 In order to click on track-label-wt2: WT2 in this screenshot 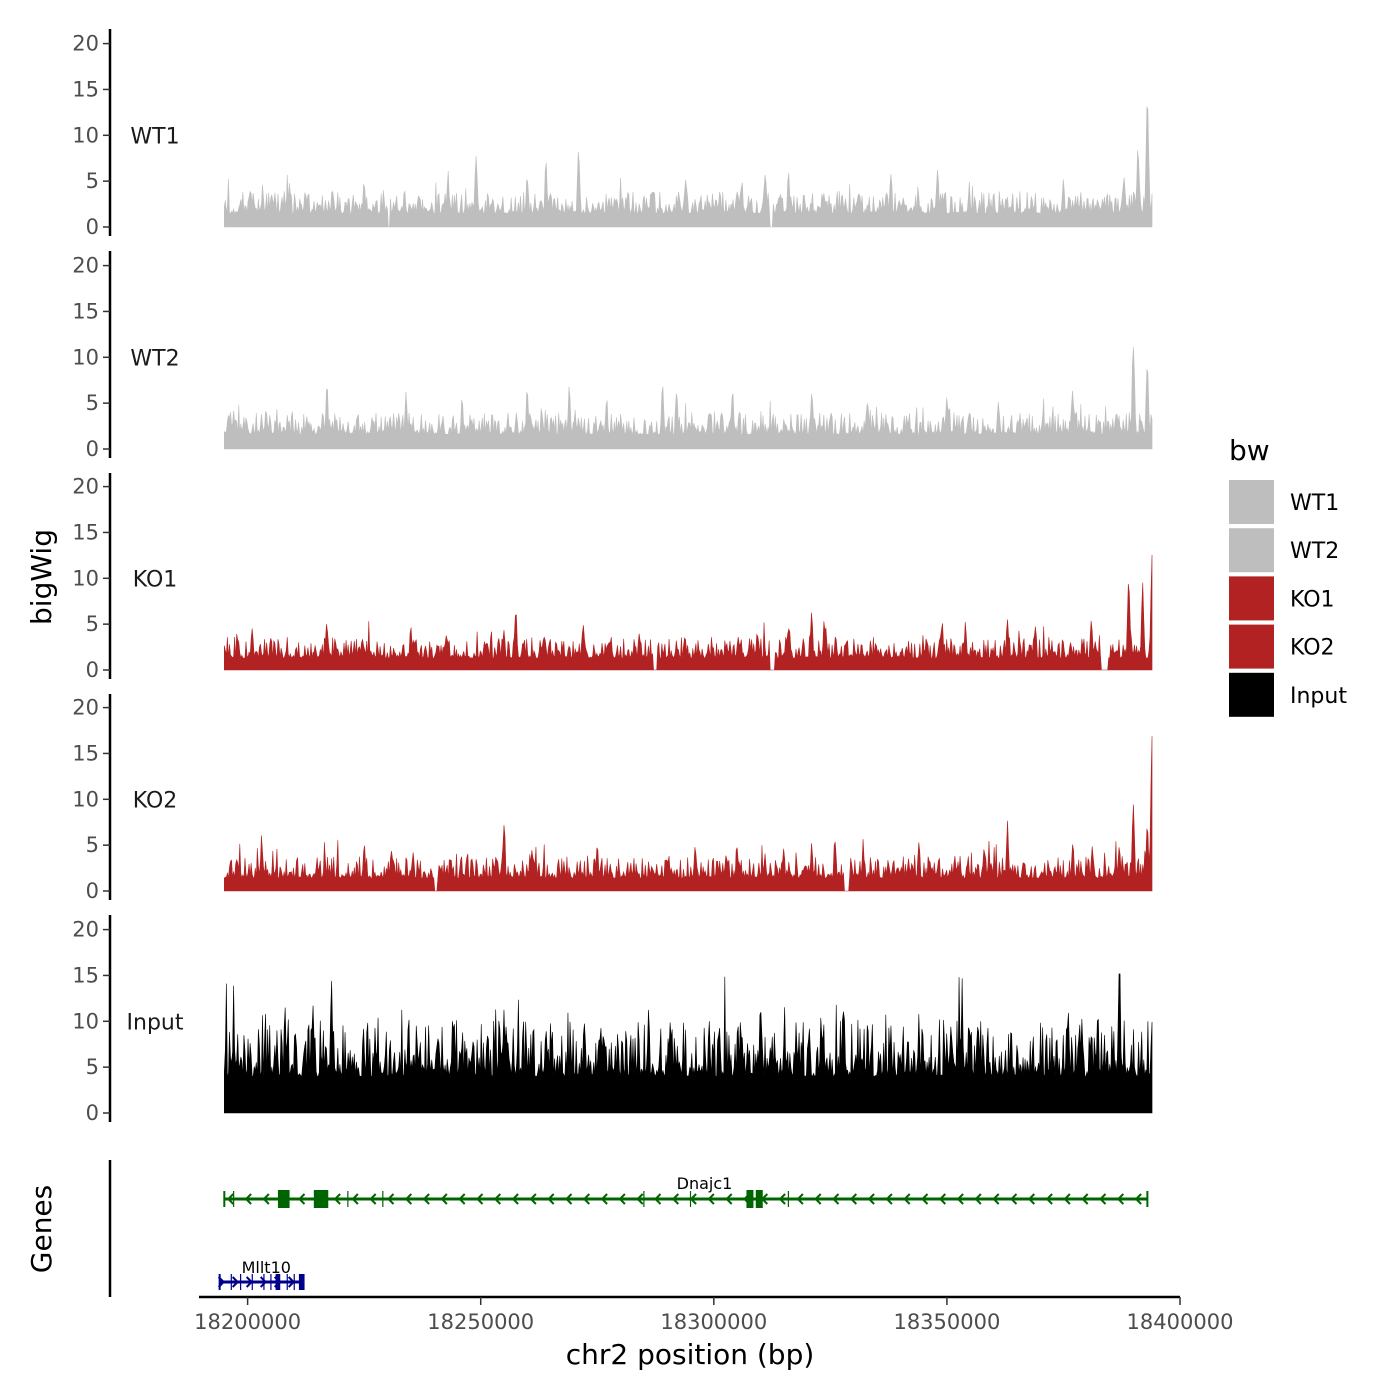, I will do `click(154, 358)`.